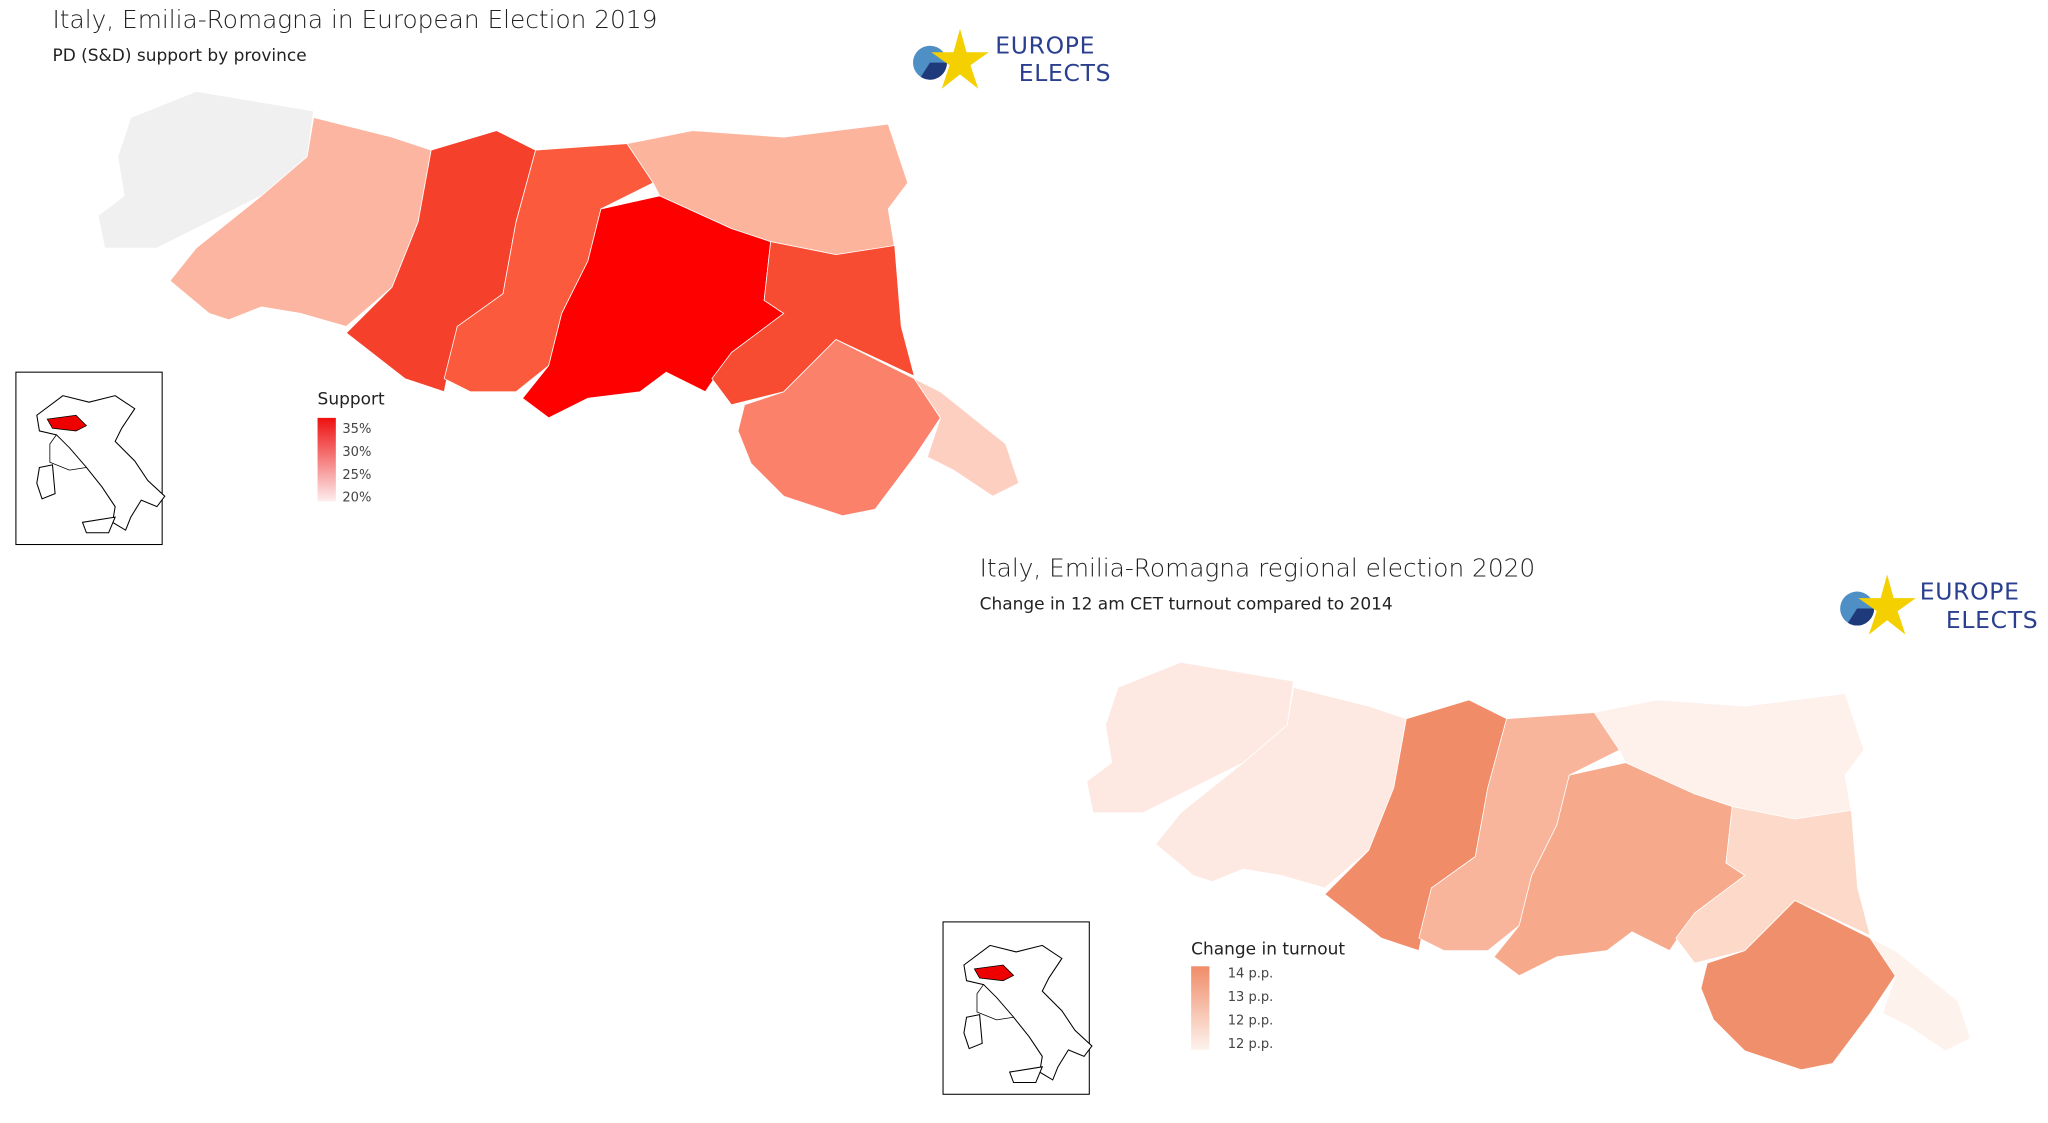 The image size is (2048, 1123). What do you see at coordinates (356, 429) in the screenshot?
I see `legend-label: 35%` at bounding box center [356, 429].